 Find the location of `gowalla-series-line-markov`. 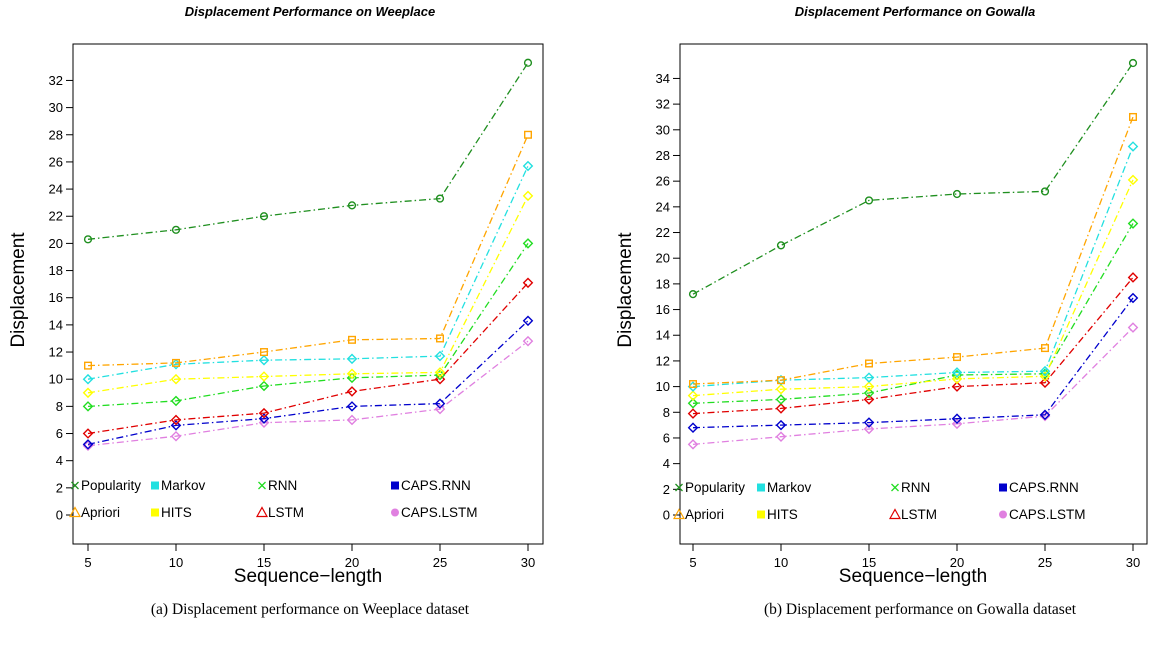

gowalla-series-line-markov is located at coordinates (913, 267).